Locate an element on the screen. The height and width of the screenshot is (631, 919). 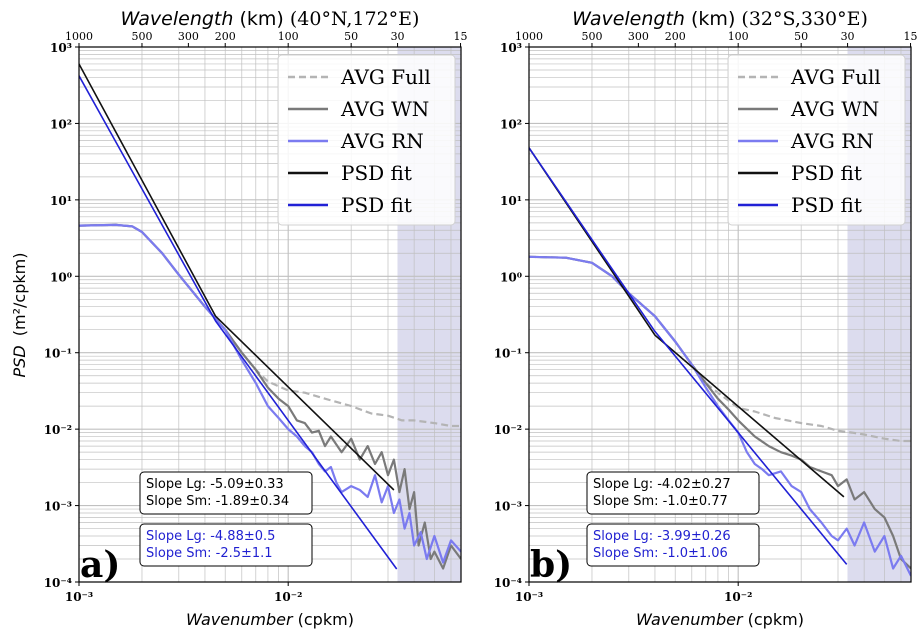
slope-black-line-1: Slope Sm: -1.89±0.34 is located at coordinates (217, 501).